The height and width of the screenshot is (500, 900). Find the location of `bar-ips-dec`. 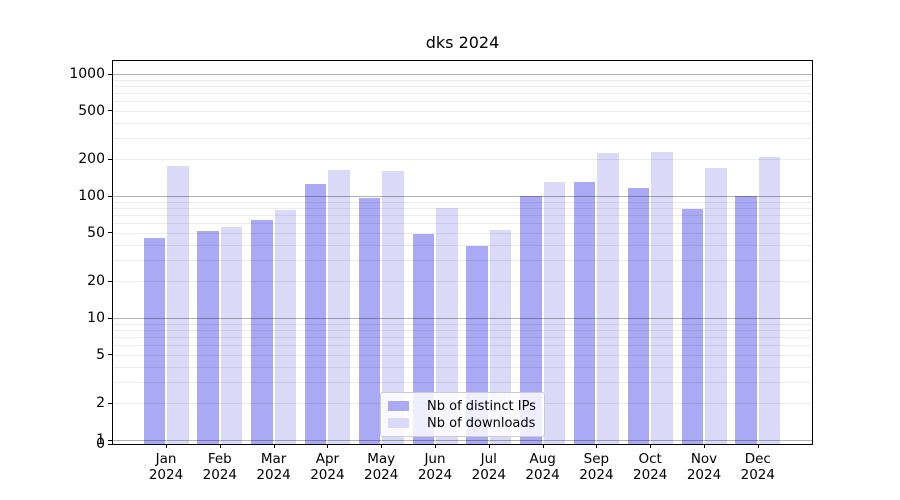

bar-ips-dec is located at coordinates (746, 320).